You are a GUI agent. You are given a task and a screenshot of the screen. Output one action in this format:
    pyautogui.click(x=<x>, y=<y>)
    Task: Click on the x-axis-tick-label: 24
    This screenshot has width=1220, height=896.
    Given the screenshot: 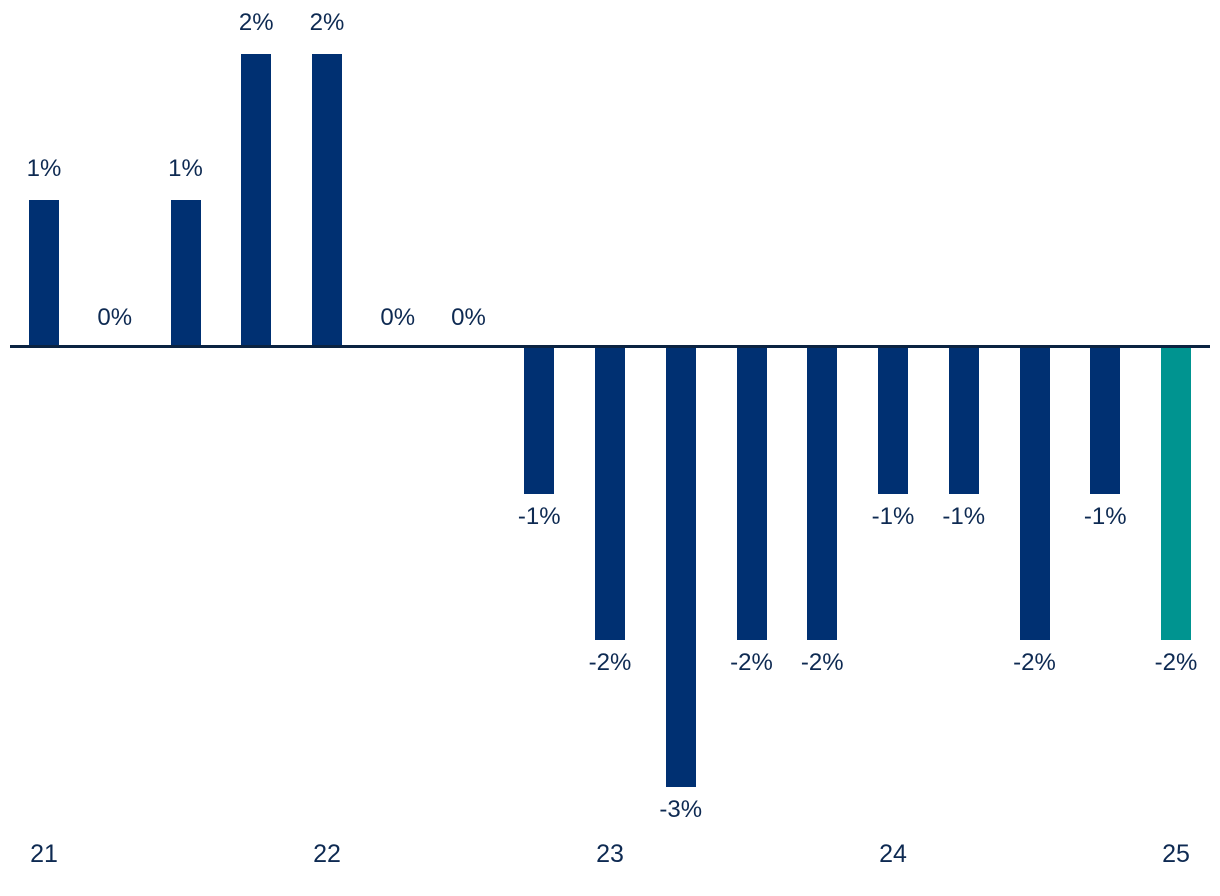 What is the action you would take?
    pyautogui.click(x=893, y=854)
    